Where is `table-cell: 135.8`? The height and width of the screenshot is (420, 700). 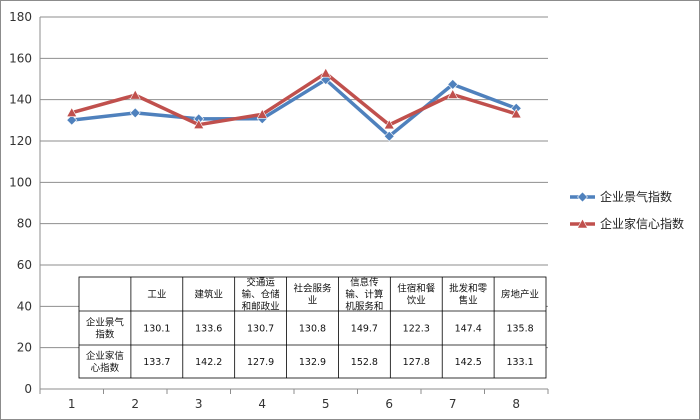
table-cell: 135.8 is located at coordinates (519, 329).